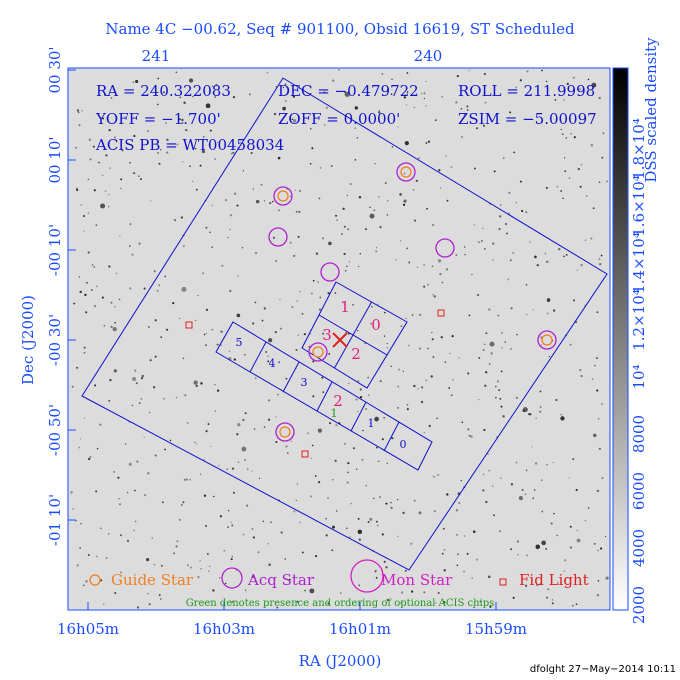 This screenshot has width=680, height=680. What do you see at coordinates (496, 629) in the screenshot?
I see `x-tick-label: 15h59m` at bounding box center [496, 629].